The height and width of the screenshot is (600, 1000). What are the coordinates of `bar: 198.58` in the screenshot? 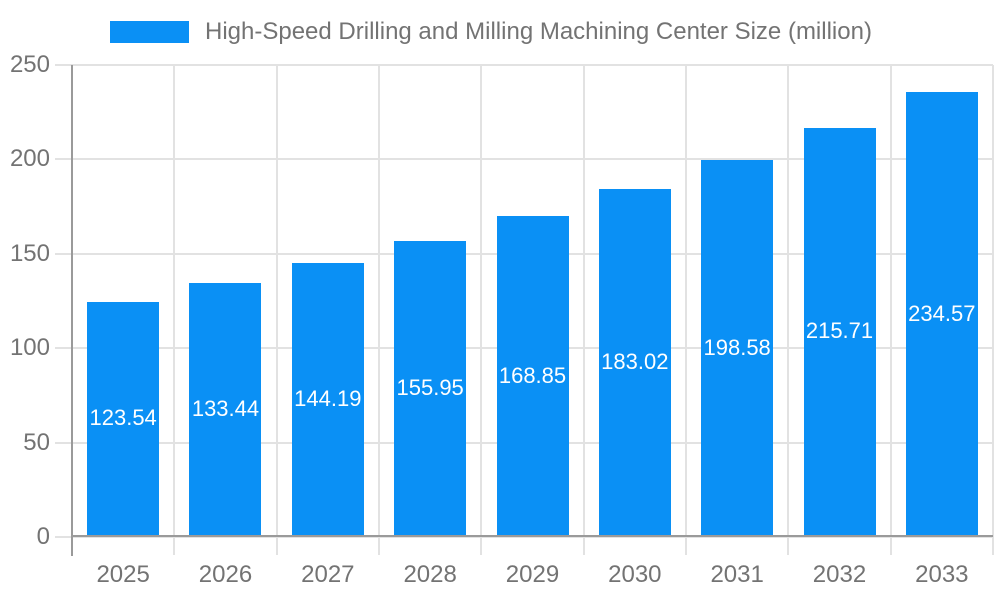 It's located at (737, 347).